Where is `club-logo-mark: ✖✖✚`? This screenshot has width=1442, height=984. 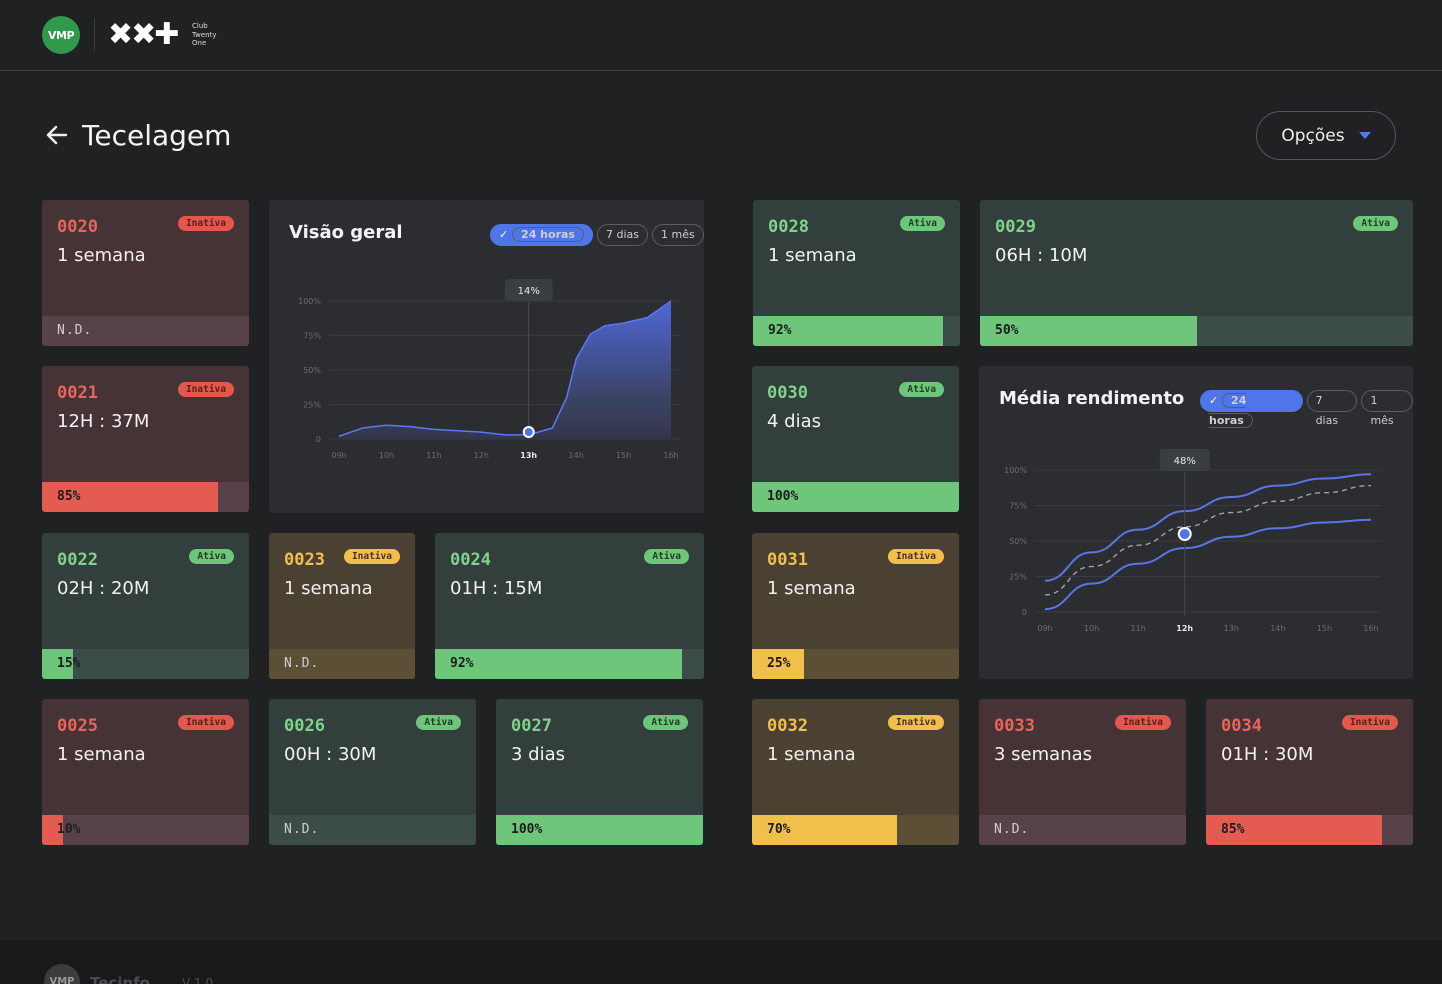
club-logo-mark: ✖✖✚ is located at coordinates (143, 34).